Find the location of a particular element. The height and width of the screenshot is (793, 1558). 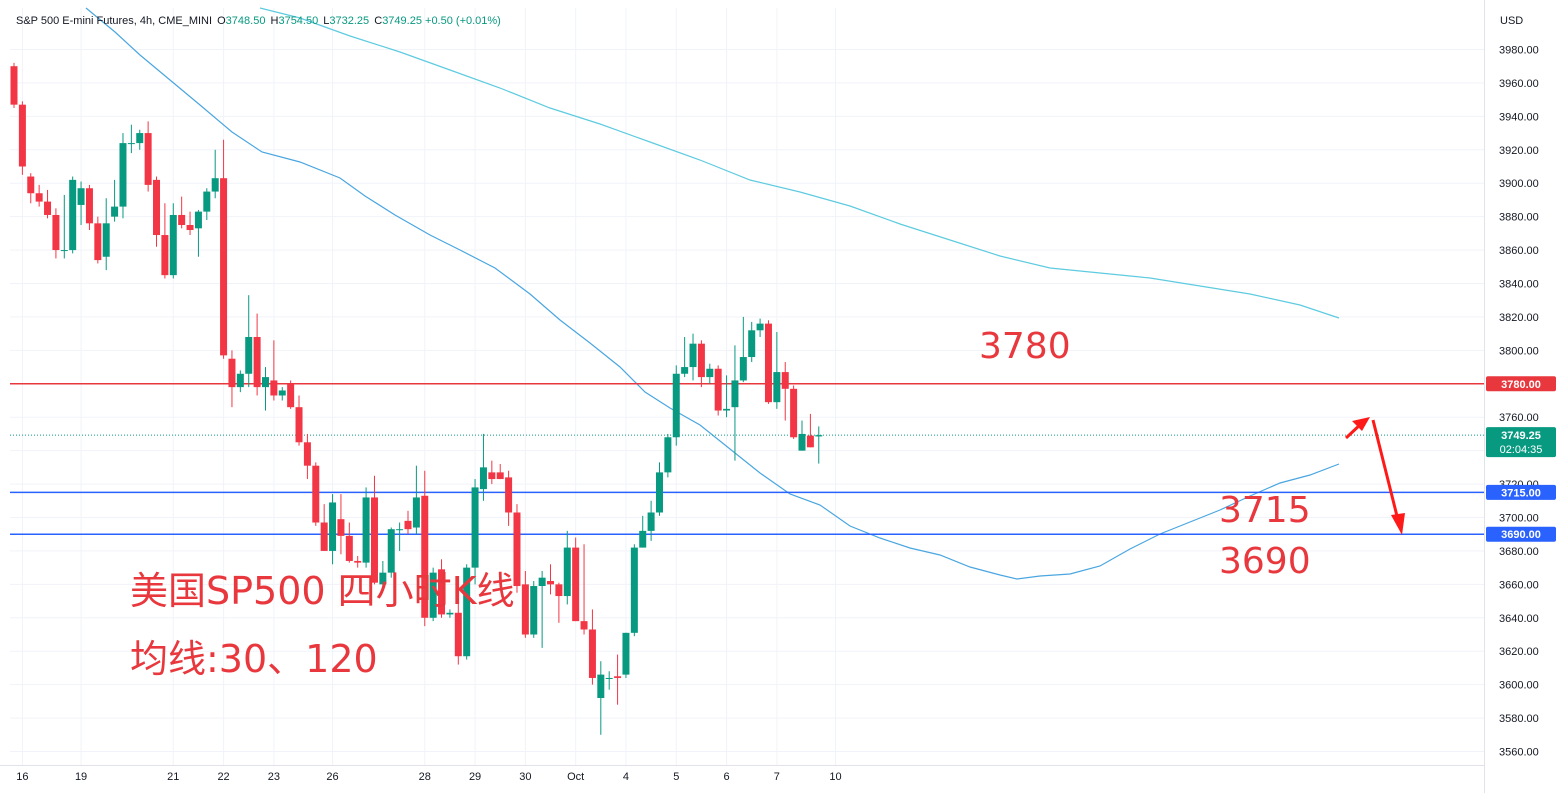

open-label: O is located at coordinates (221, 21).